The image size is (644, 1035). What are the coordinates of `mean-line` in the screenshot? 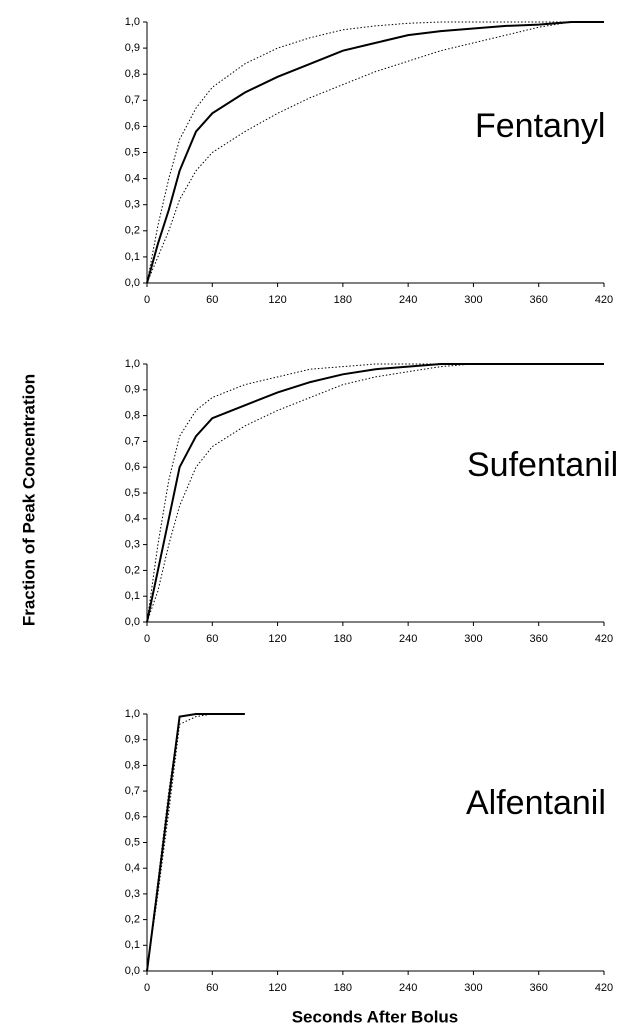 It's located at (195, 842).